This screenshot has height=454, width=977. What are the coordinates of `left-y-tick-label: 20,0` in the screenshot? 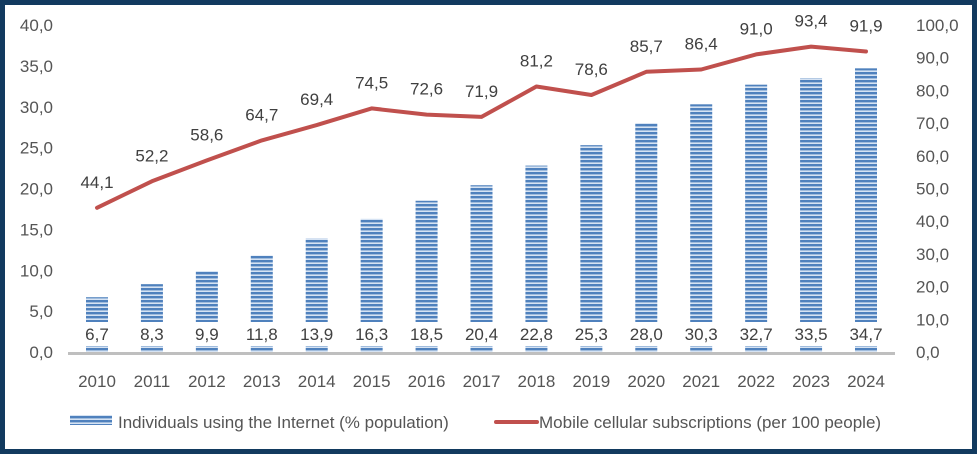 It's located at (36, 189).